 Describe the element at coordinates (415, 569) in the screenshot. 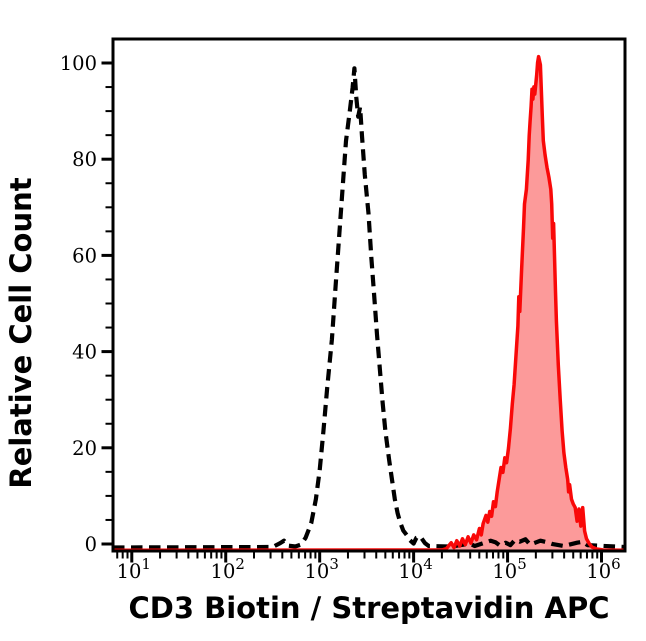

I see `x-tick-label: 10⁴` at that location.